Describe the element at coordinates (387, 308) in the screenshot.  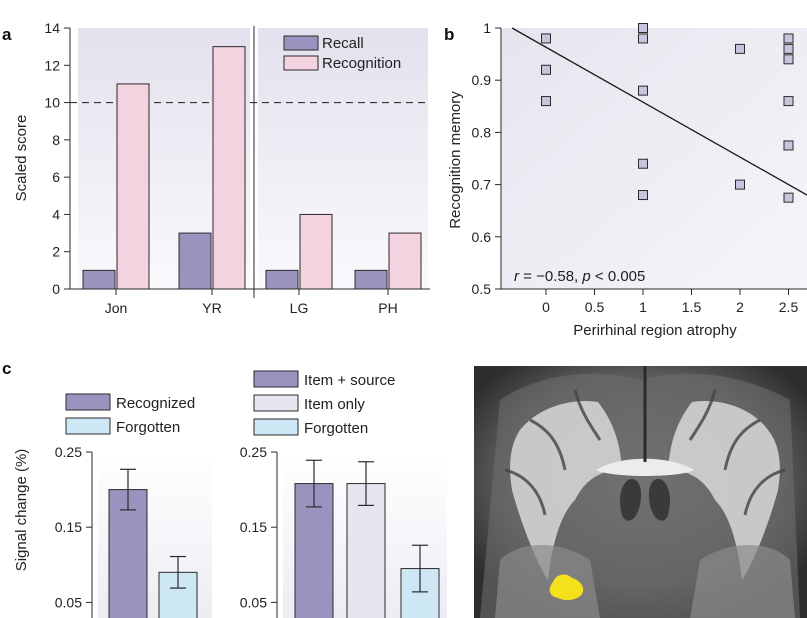
I see `panel-a-x-tick-label: PH` at that location.